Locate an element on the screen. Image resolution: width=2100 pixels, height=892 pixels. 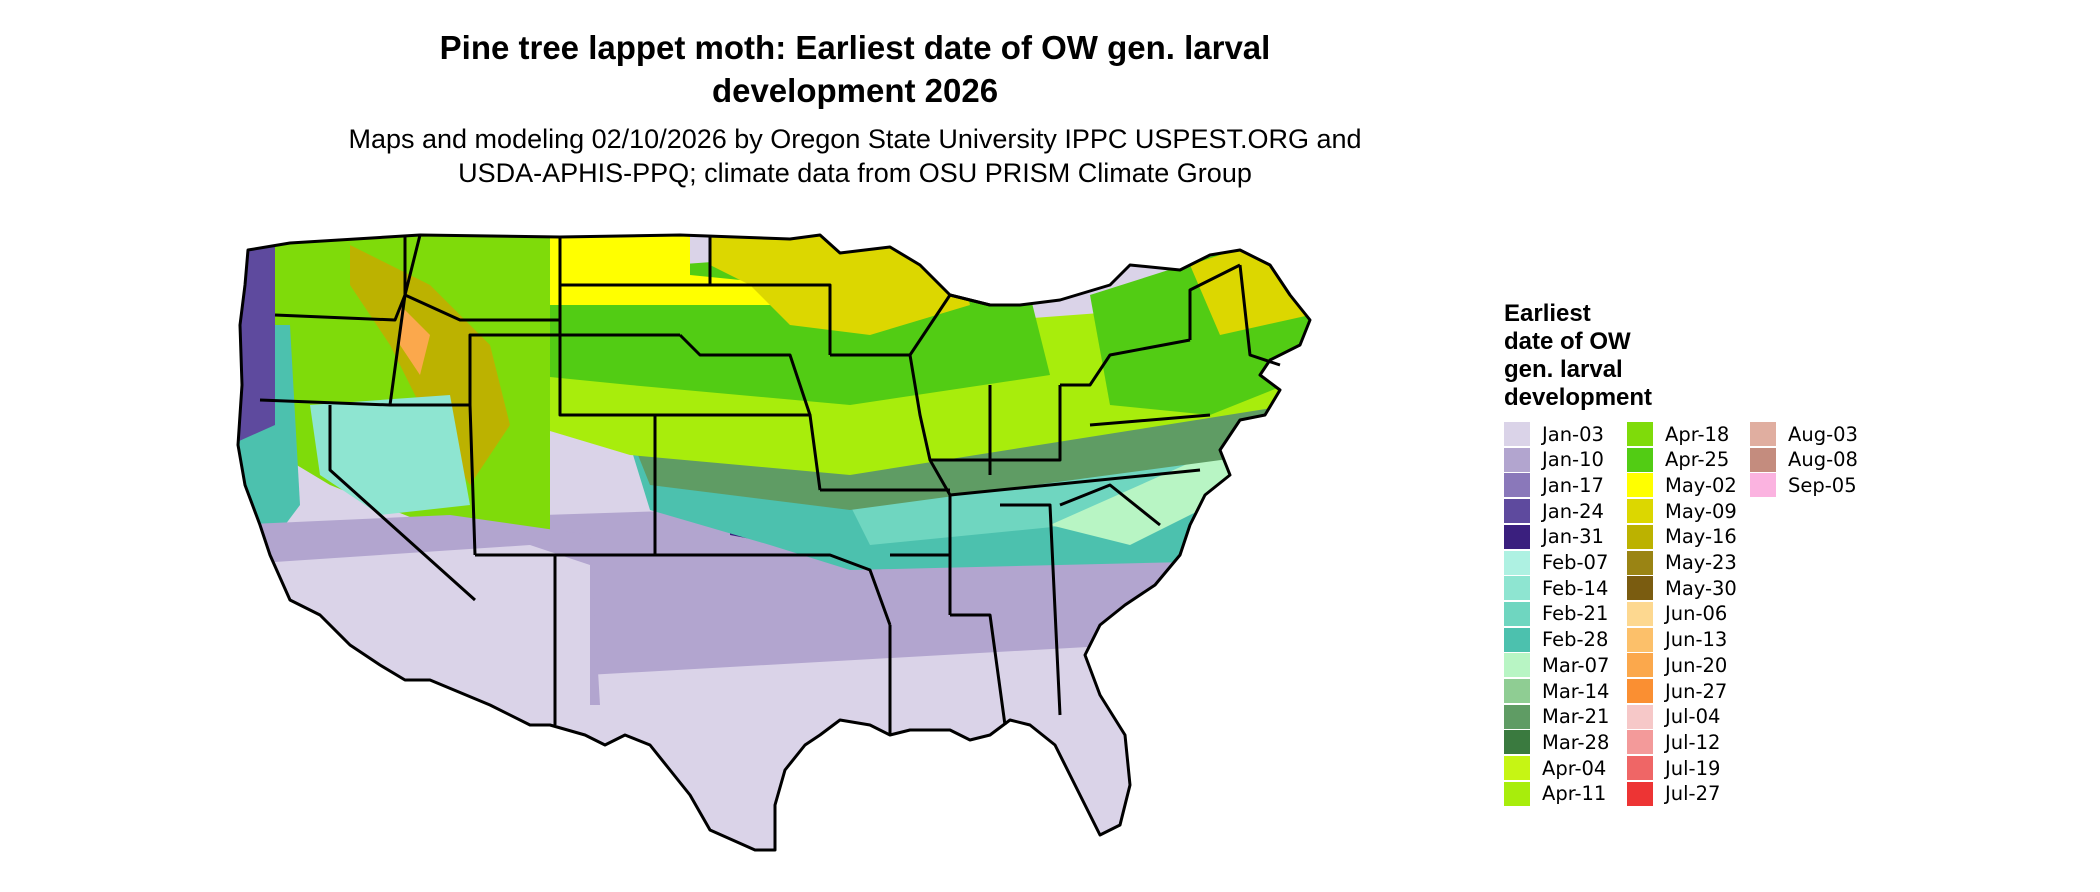
legend-item: Jan-24 is located at coordinates (1554, 511).